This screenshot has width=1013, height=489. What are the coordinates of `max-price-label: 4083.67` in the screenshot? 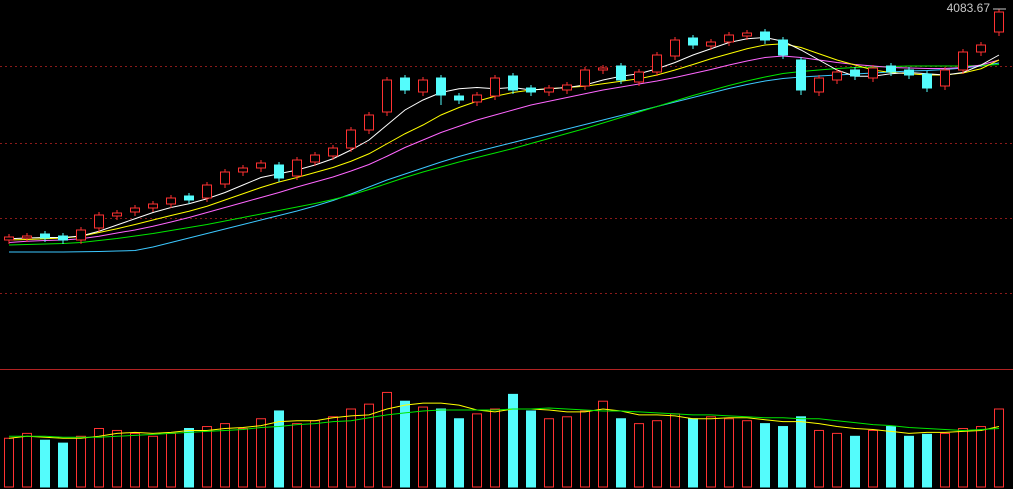 It's located at (969, 8).